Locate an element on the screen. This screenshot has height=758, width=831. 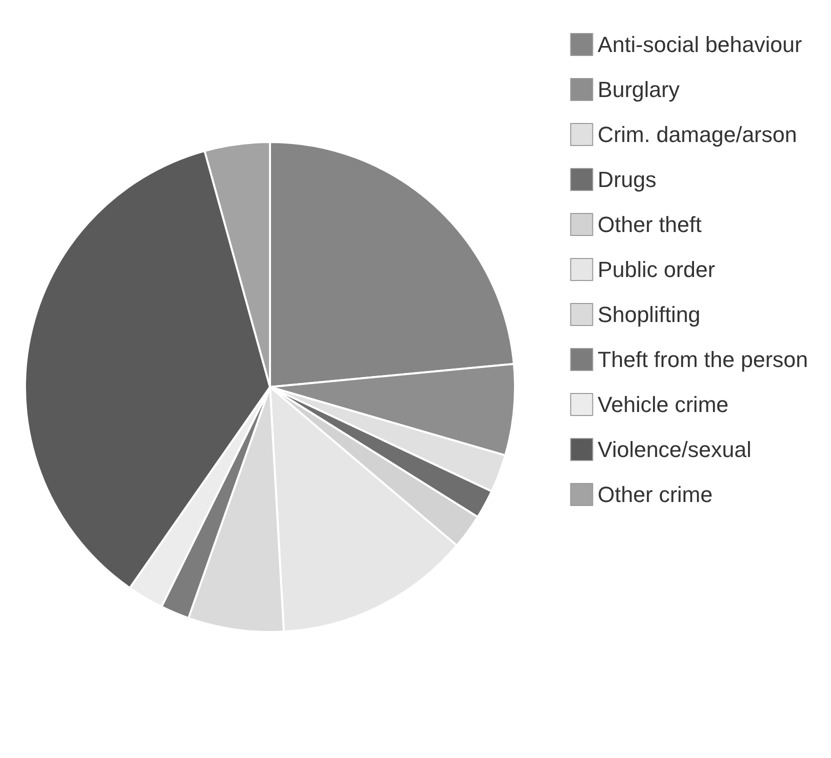
legend-label: Public order is located at coordinates (657, 269).